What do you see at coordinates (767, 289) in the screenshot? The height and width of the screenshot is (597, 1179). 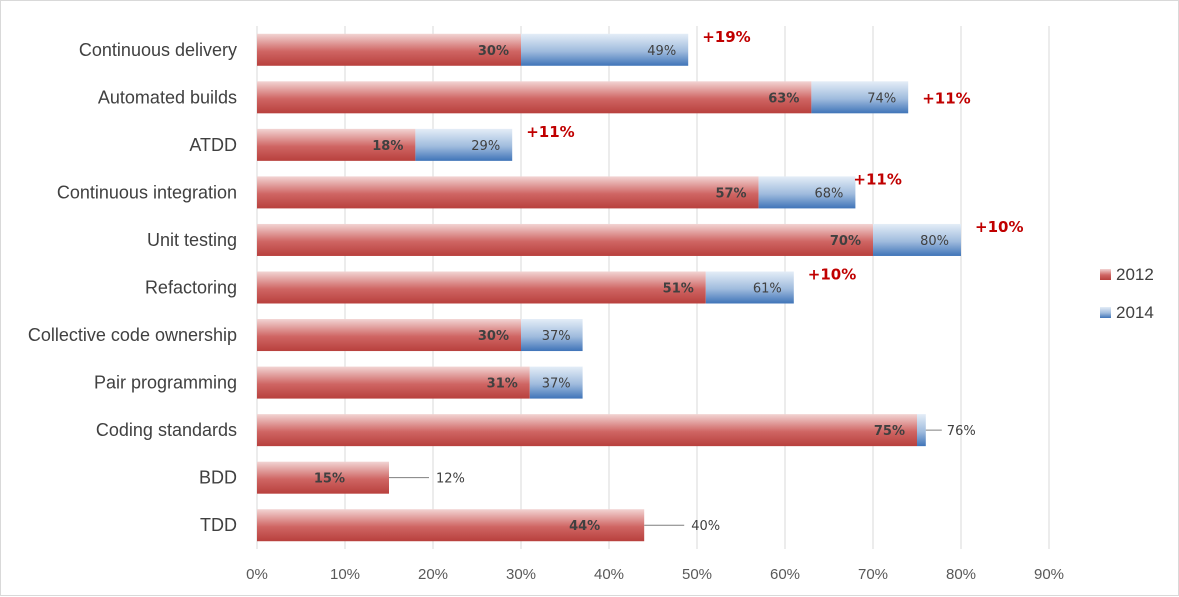 I see `data-label-2014: 61%` at bounding box center [767, 289].